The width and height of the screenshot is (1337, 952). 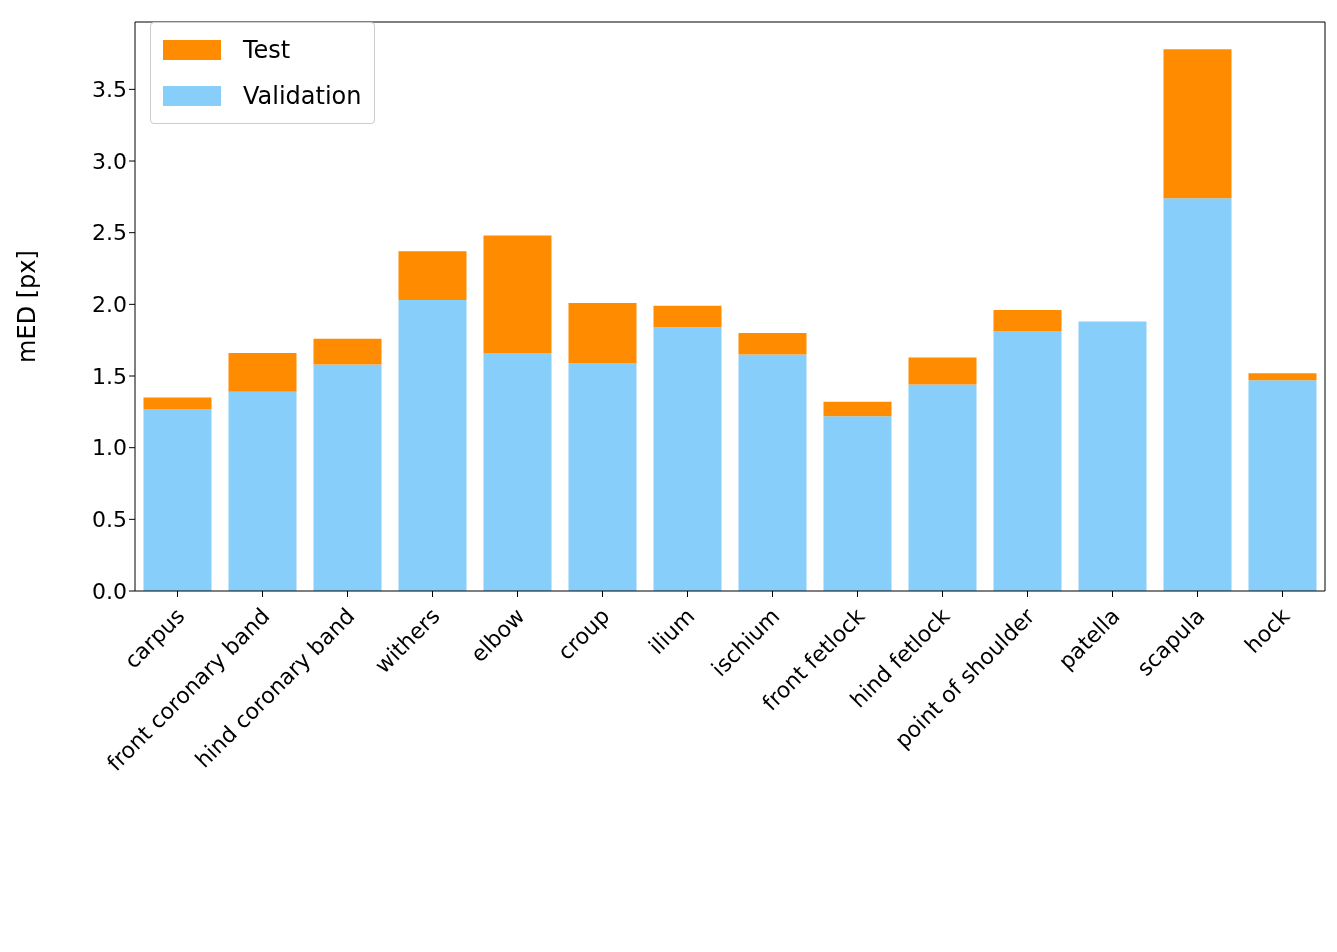 What do you see at coordinates (267, 50) in the screenshot?
I see `legend-label: Test` at bounding box center [267, 50].